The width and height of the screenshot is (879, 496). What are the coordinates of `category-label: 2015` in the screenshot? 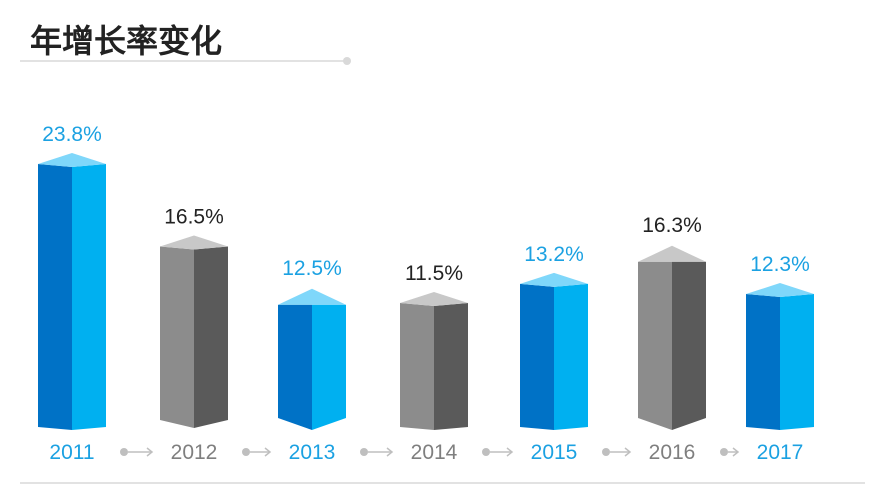 It's located at (554, 452).